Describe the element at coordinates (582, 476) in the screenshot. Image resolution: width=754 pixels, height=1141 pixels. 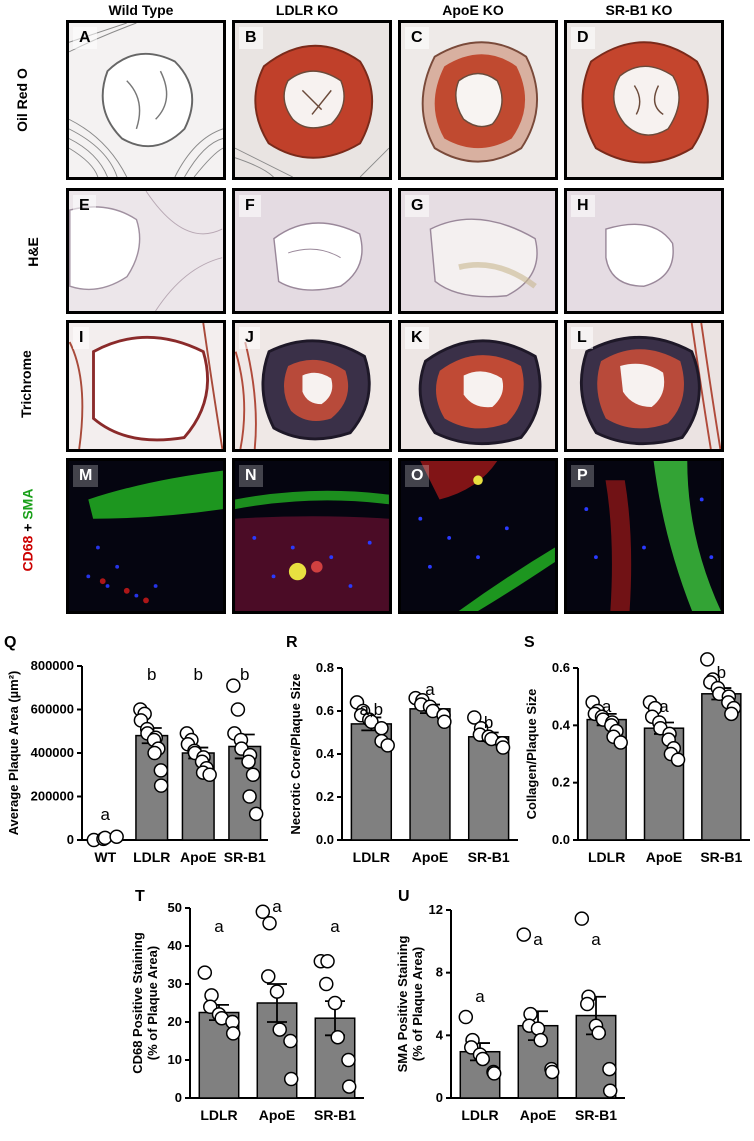
I see `panel-letter: P` at that location.